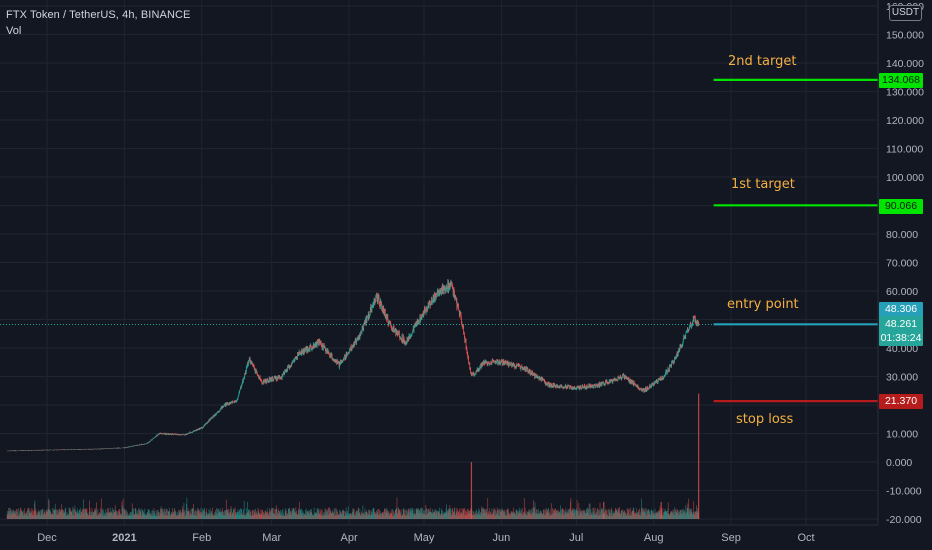  Describe the element at coordinates (899, 463) in the screenshot. I see `y-tick-label: 0.000` at that location.